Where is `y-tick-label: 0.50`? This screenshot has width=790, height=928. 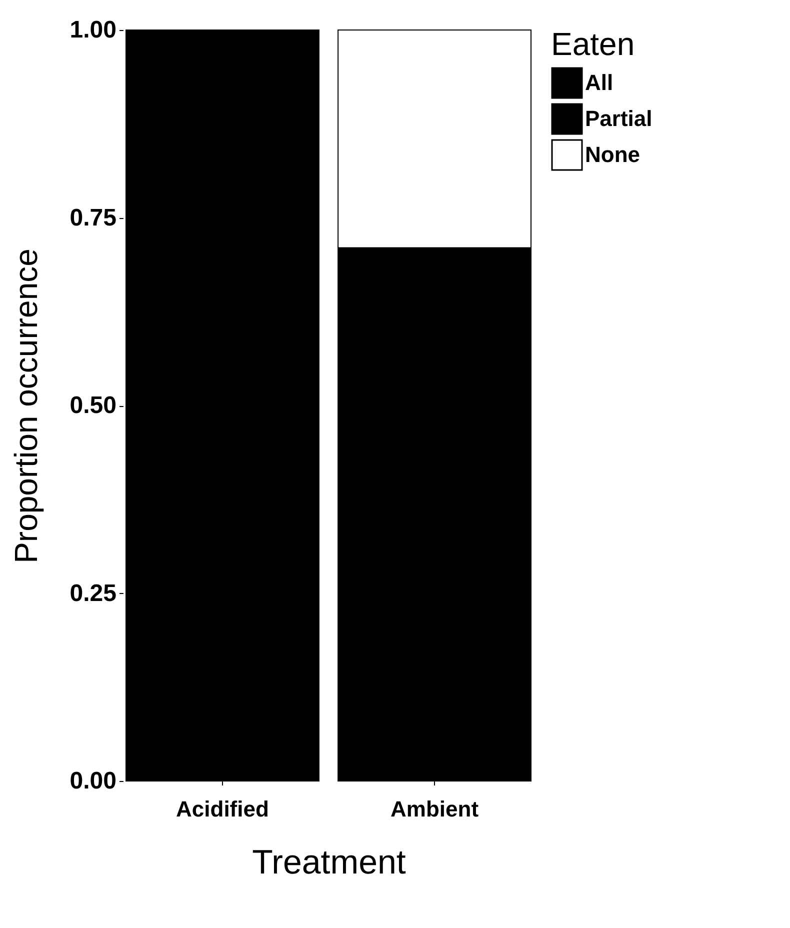 y-tick-label: 0.50 is located at coordinates (93, 405).